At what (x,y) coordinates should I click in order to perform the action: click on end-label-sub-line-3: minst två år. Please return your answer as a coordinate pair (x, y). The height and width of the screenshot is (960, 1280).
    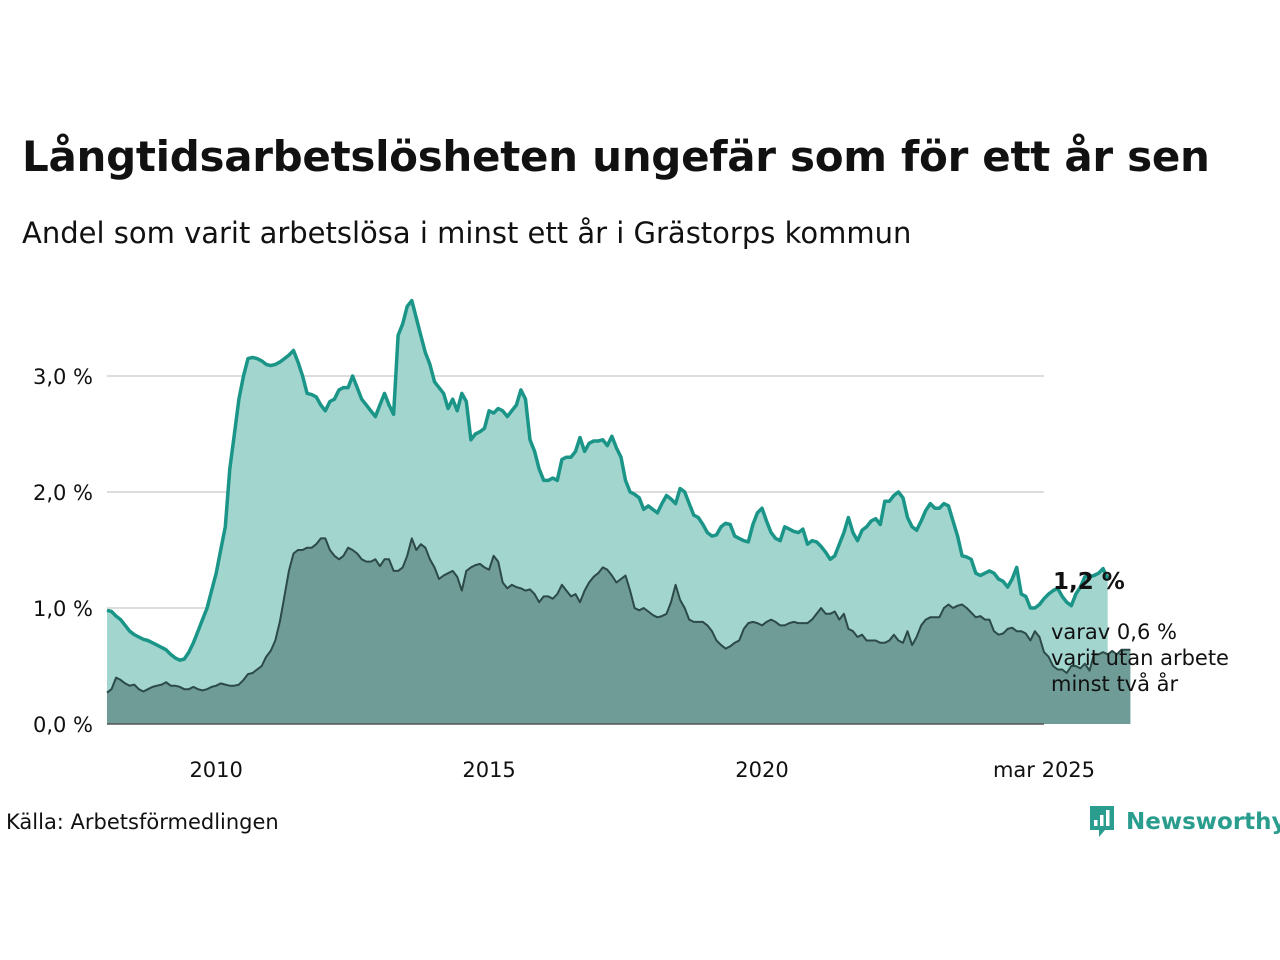
    Looking at the image, I should click on (1115, 683).